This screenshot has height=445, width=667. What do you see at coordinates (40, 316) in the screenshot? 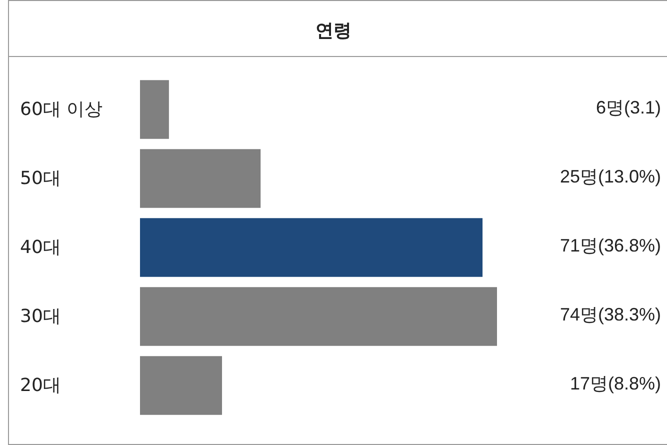
I see `y-tick-label: 30대` at bounding box center [40, 316].